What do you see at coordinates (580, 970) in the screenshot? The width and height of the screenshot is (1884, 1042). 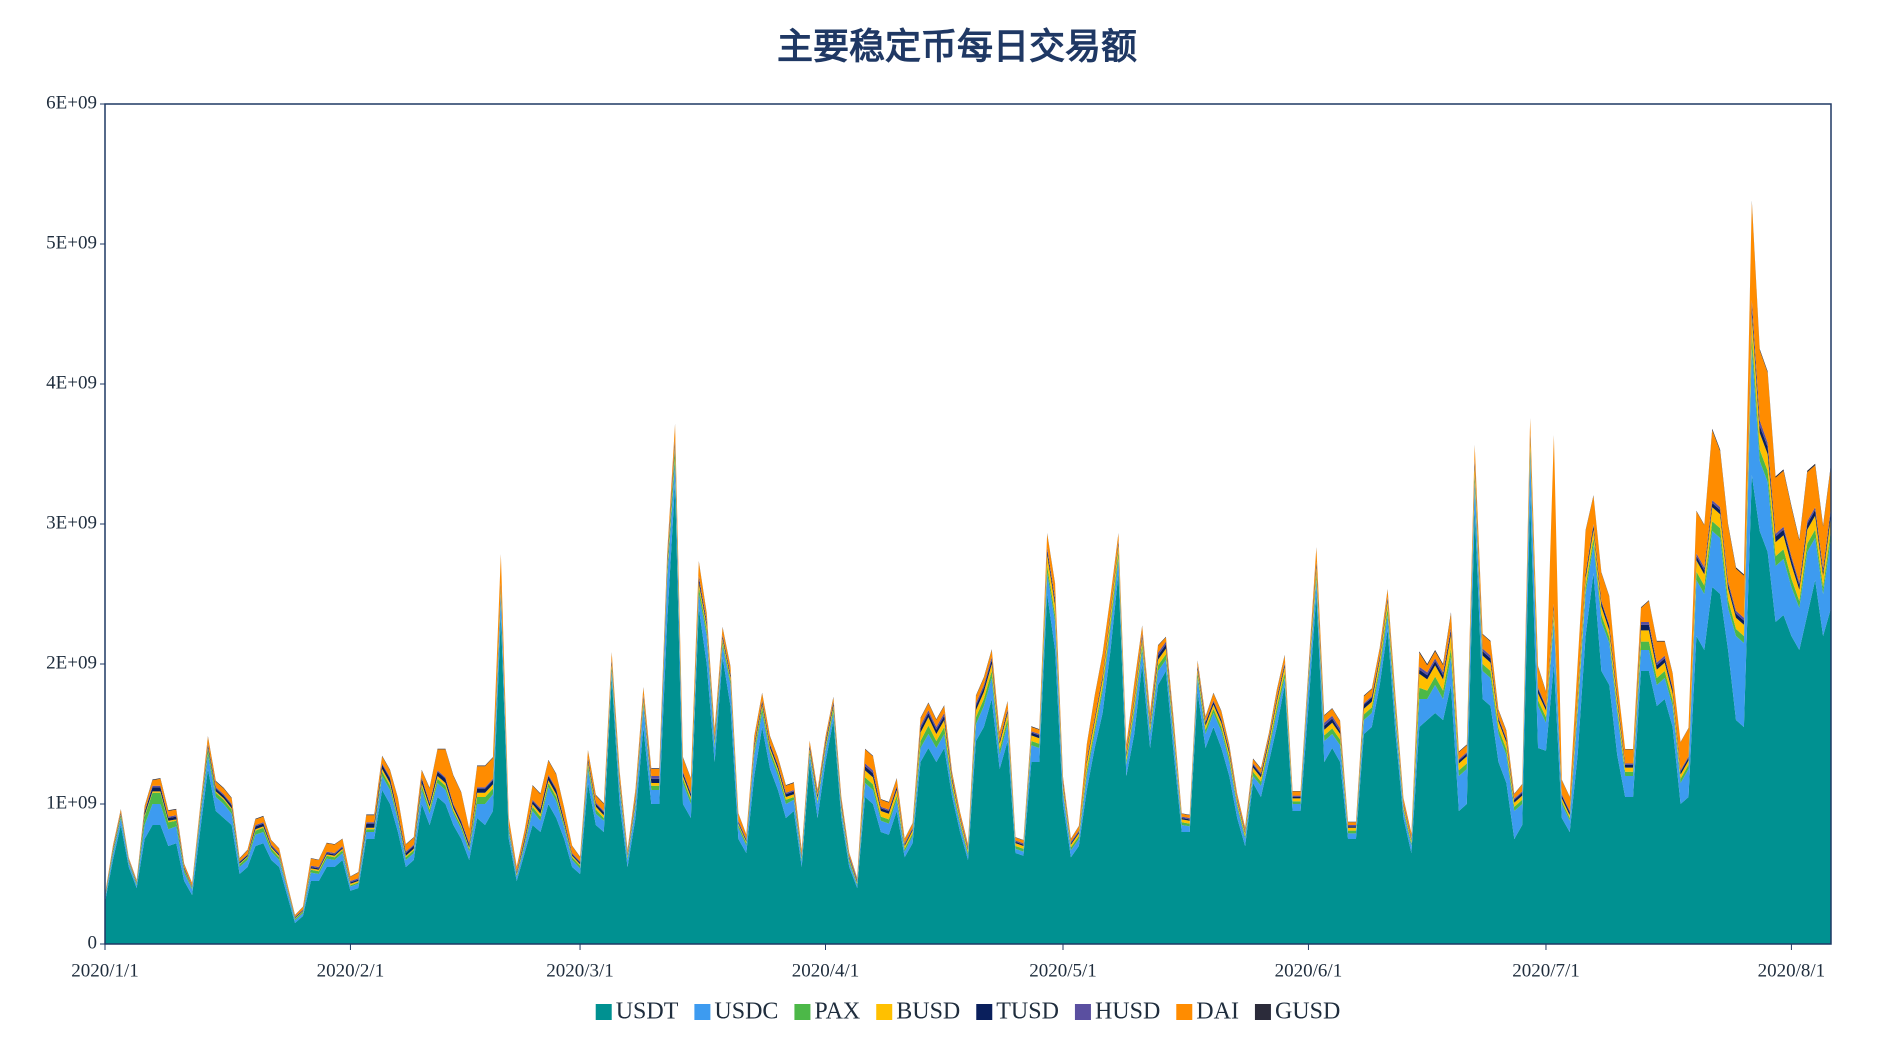 I see `x-tick-label: 2020/3/1` at bounding box center [580, 970].